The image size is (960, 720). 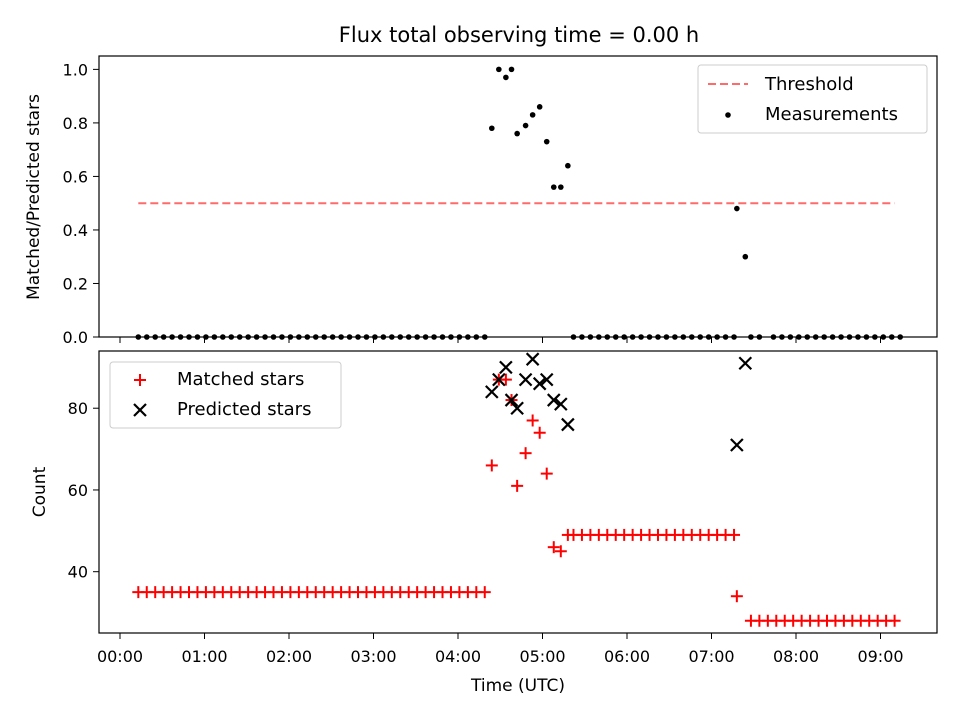 I want to click on legend-matched-label: Matched stars, so click(x=240, y=379).